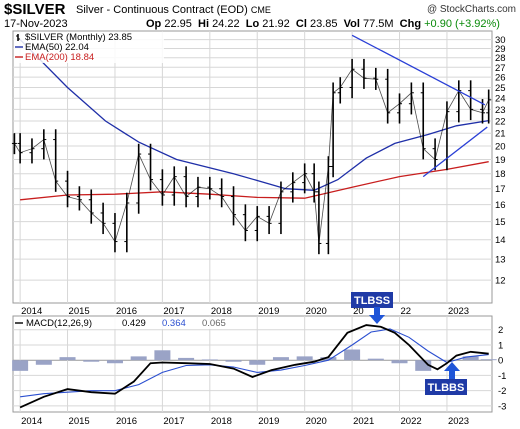 This screenshot has width=520, height=429. Describe the element at coordinates (59, 323) in the screenshot. I see `macd-legend-title: MACD(12,26,9)` at that location.